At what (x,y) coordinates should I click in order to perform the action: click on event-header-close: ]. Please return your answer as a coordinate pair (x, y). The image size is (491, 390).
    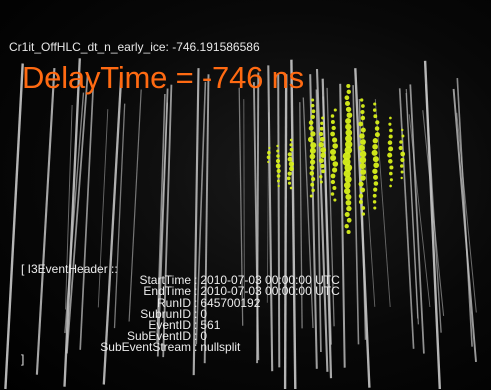
    Looking at the image, I should click on (23, 358).